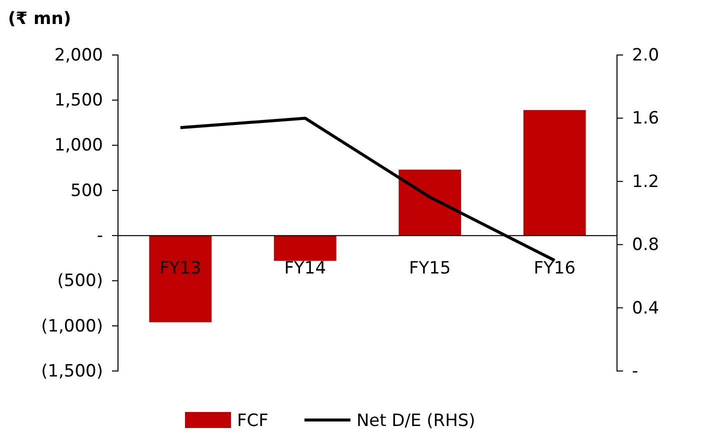 The image size is (701, 437). Describe the element at coordinates (555, 268) in the screenshot. I see `x-tick-label: FY16` at that location.